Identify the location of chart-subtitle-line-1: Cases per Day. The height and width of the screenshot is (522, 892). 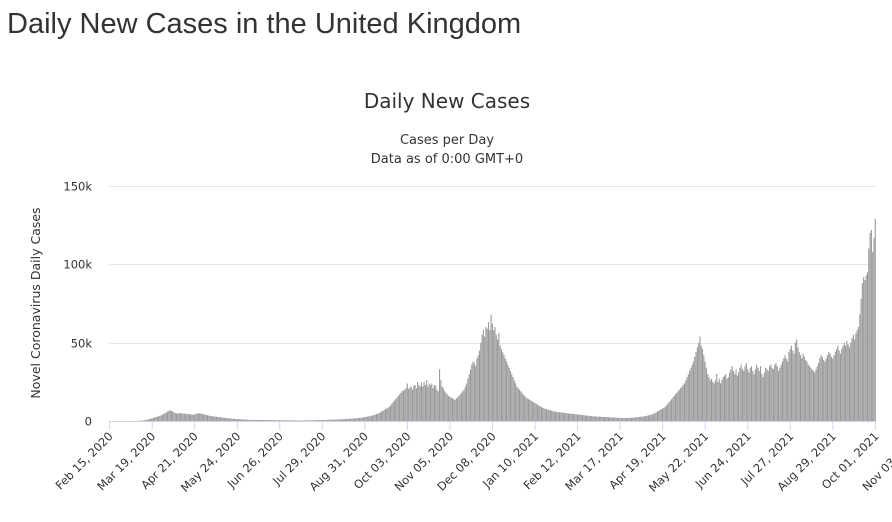
(447, 140).